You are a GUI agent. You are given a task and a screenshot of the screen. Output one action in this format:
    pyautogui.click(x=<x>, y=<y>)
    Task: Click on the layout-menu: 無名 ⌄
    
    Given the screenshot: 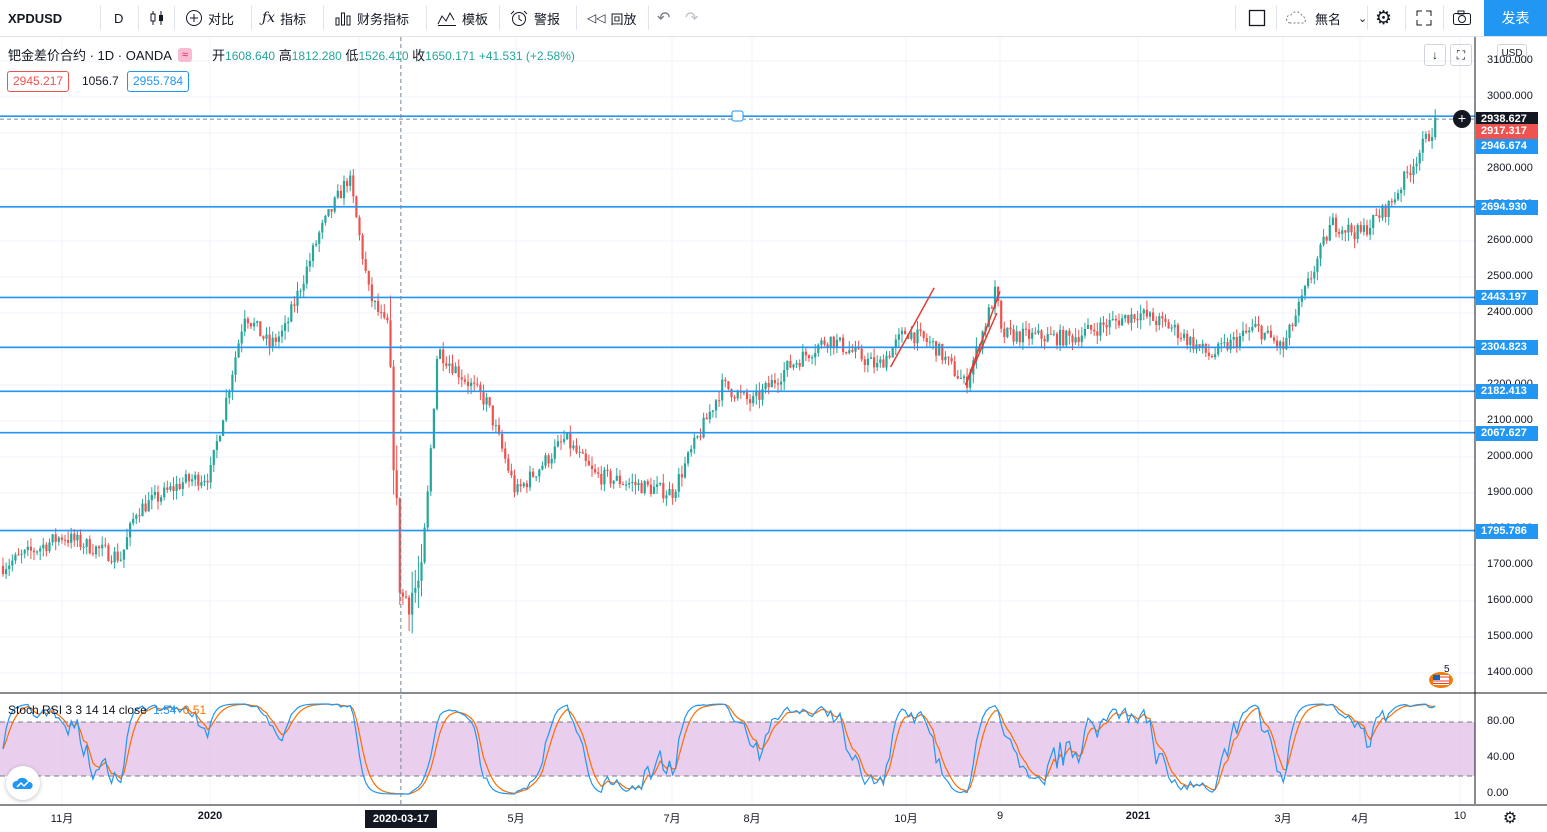 What is the action you would take?
    pyautogui.click(x=1325, y=18)
    